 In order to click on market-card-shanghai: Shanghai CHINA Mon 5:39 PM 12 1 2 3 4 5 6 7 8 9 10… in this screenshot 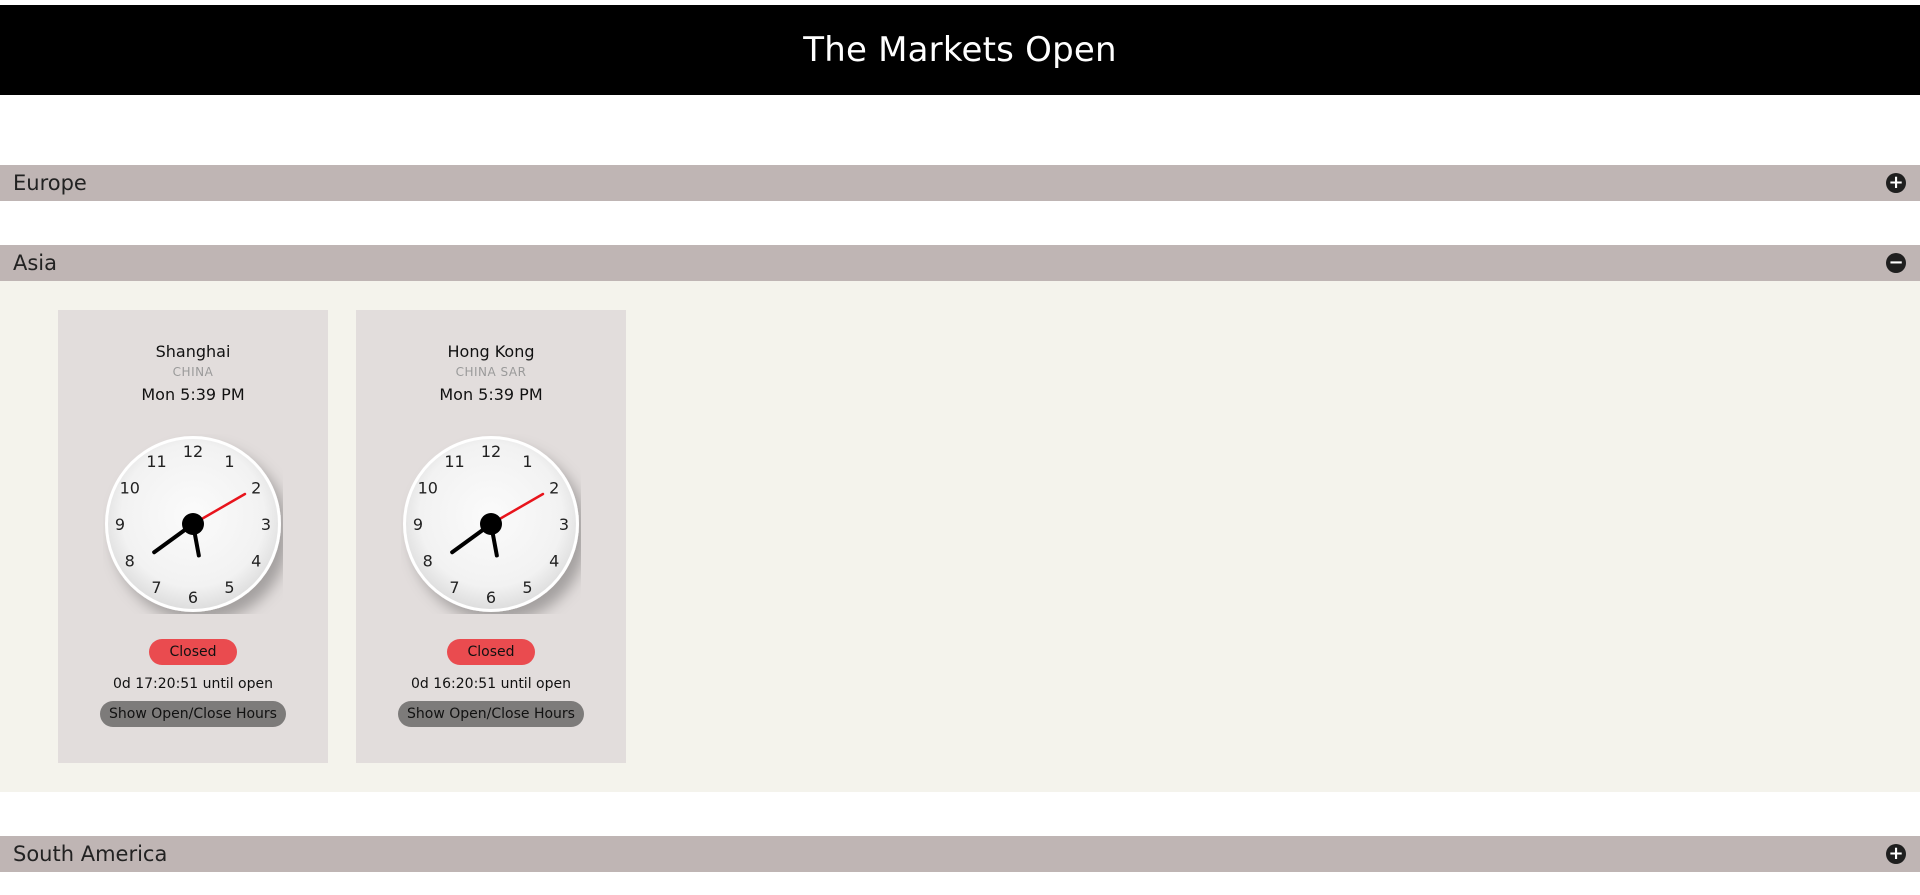, I will do `click(193, 536)`.